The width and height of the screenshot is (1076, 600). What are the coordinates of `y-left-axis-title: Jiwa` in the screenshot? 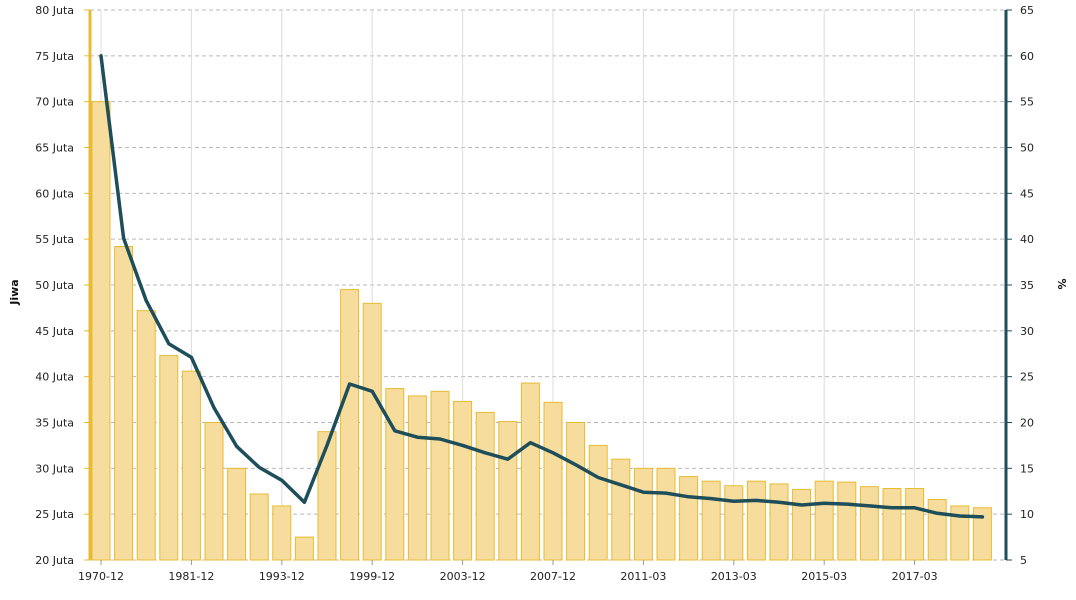 It's located at (14, 292).